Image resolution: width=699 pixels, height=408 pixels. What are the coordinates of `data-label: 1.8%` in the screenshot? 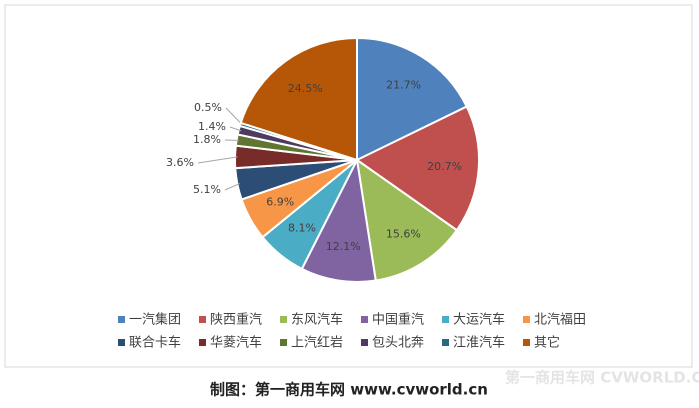 It's located at (207, 139).